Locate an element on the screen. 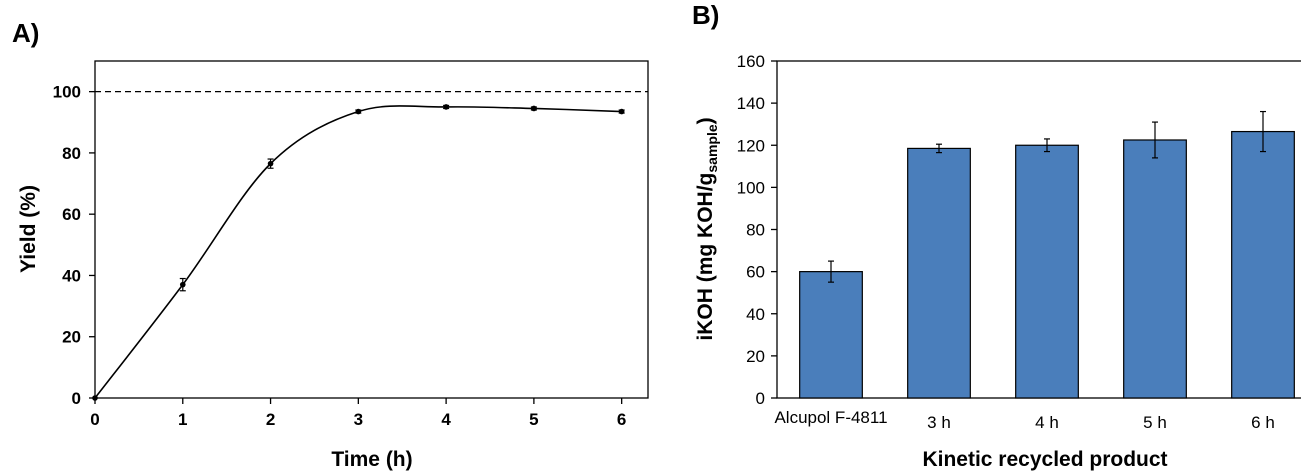  x-tick-label: Alcupol F-4811 is located at coordinates (830, 417).